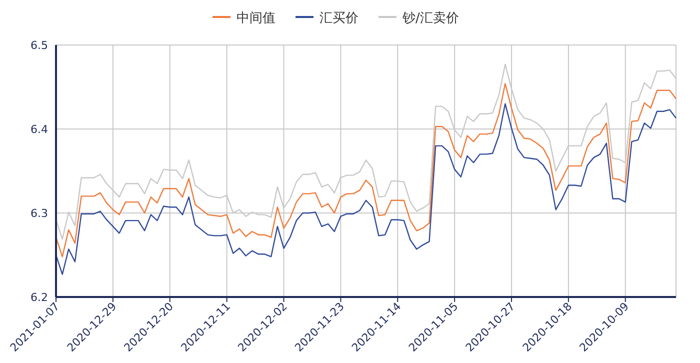  Describe the element at coordinates (39, 45) in the screenshot. I see `y-tick-label: 6.5` at that location.